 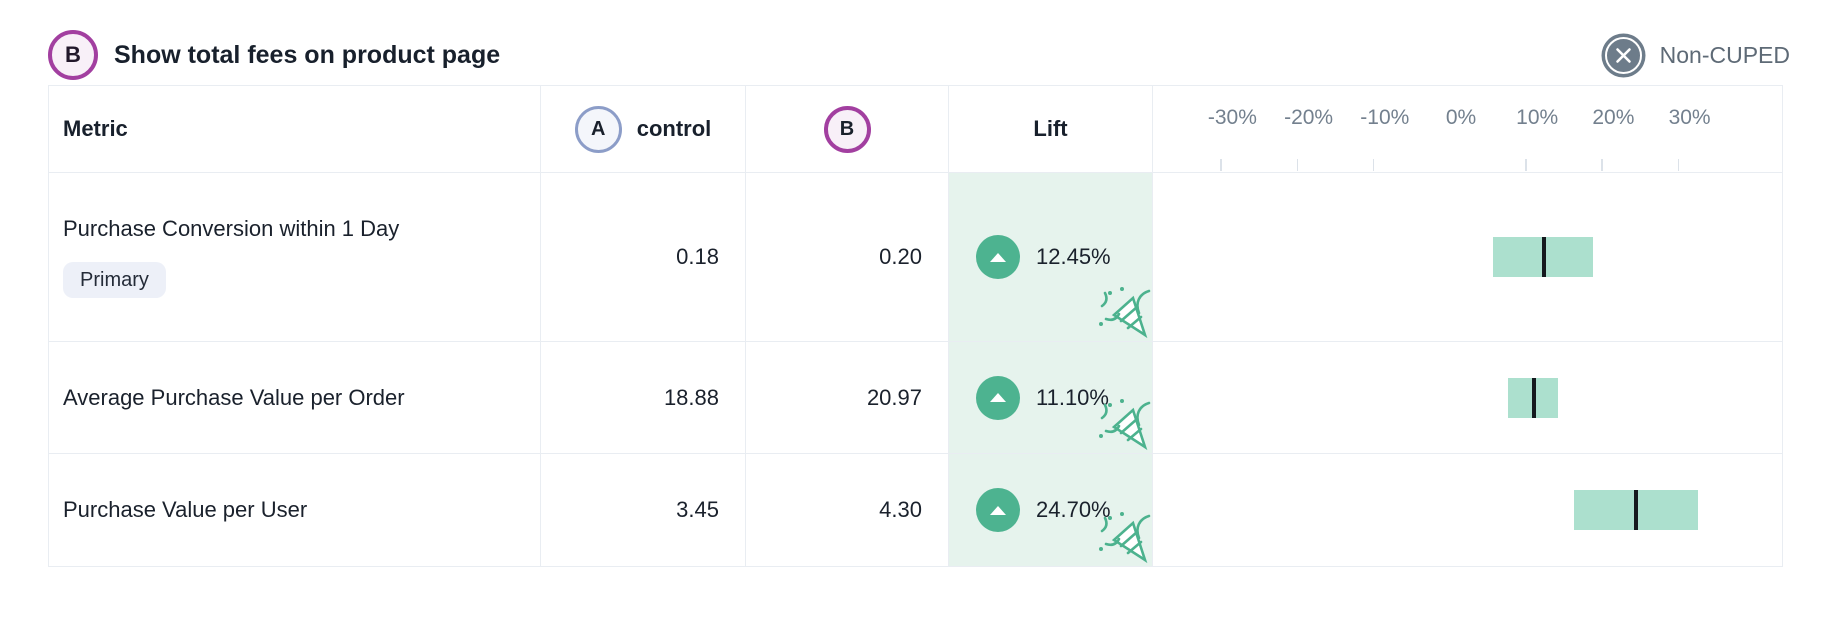 I want to click on cuped-mode-label: Non-CUPED, so click(x=1724, y=54).